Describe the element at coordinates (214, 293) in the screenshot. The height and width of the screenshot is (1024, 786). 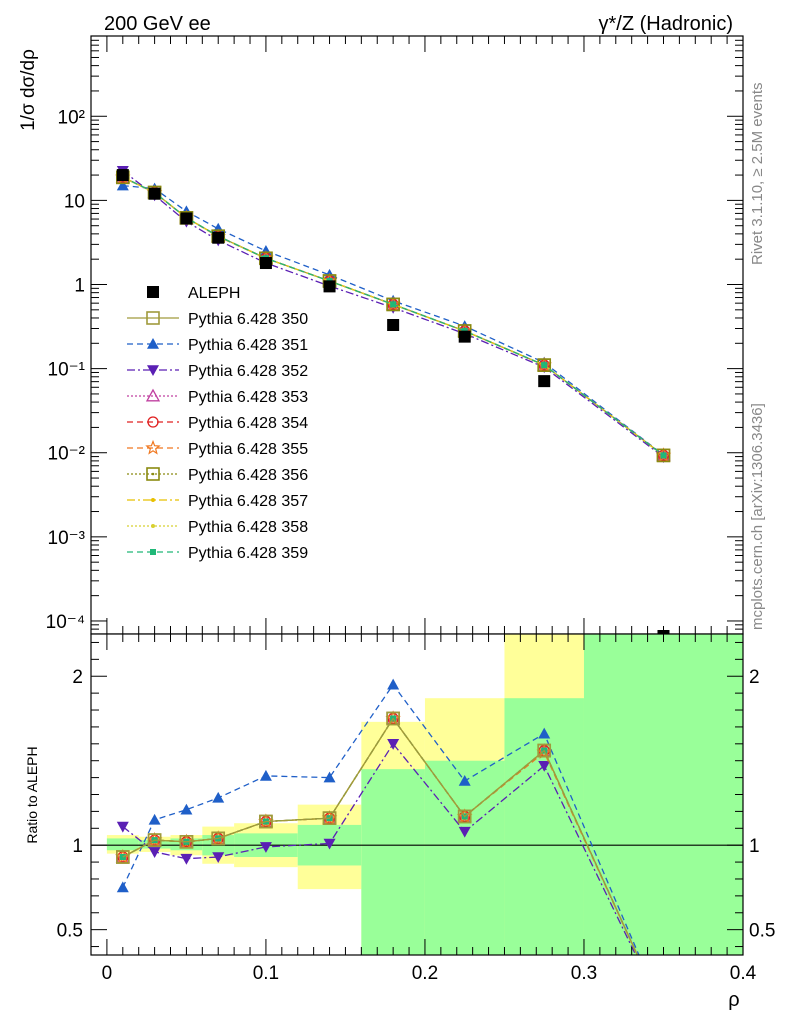
I see `legend-label: ALEPH` at that location.